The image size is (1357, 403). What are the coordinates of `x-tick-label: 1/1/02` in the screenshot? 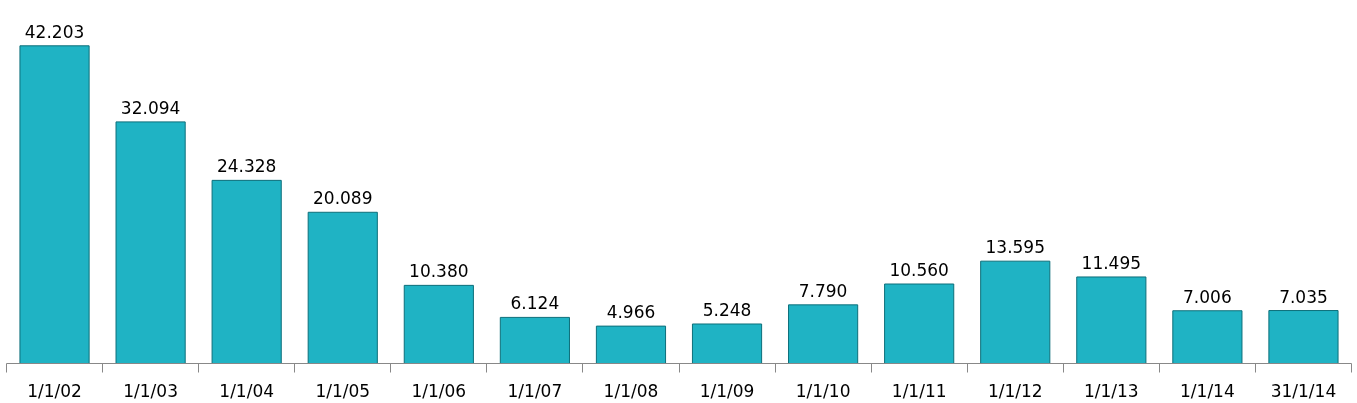 It's located at (54, 390).